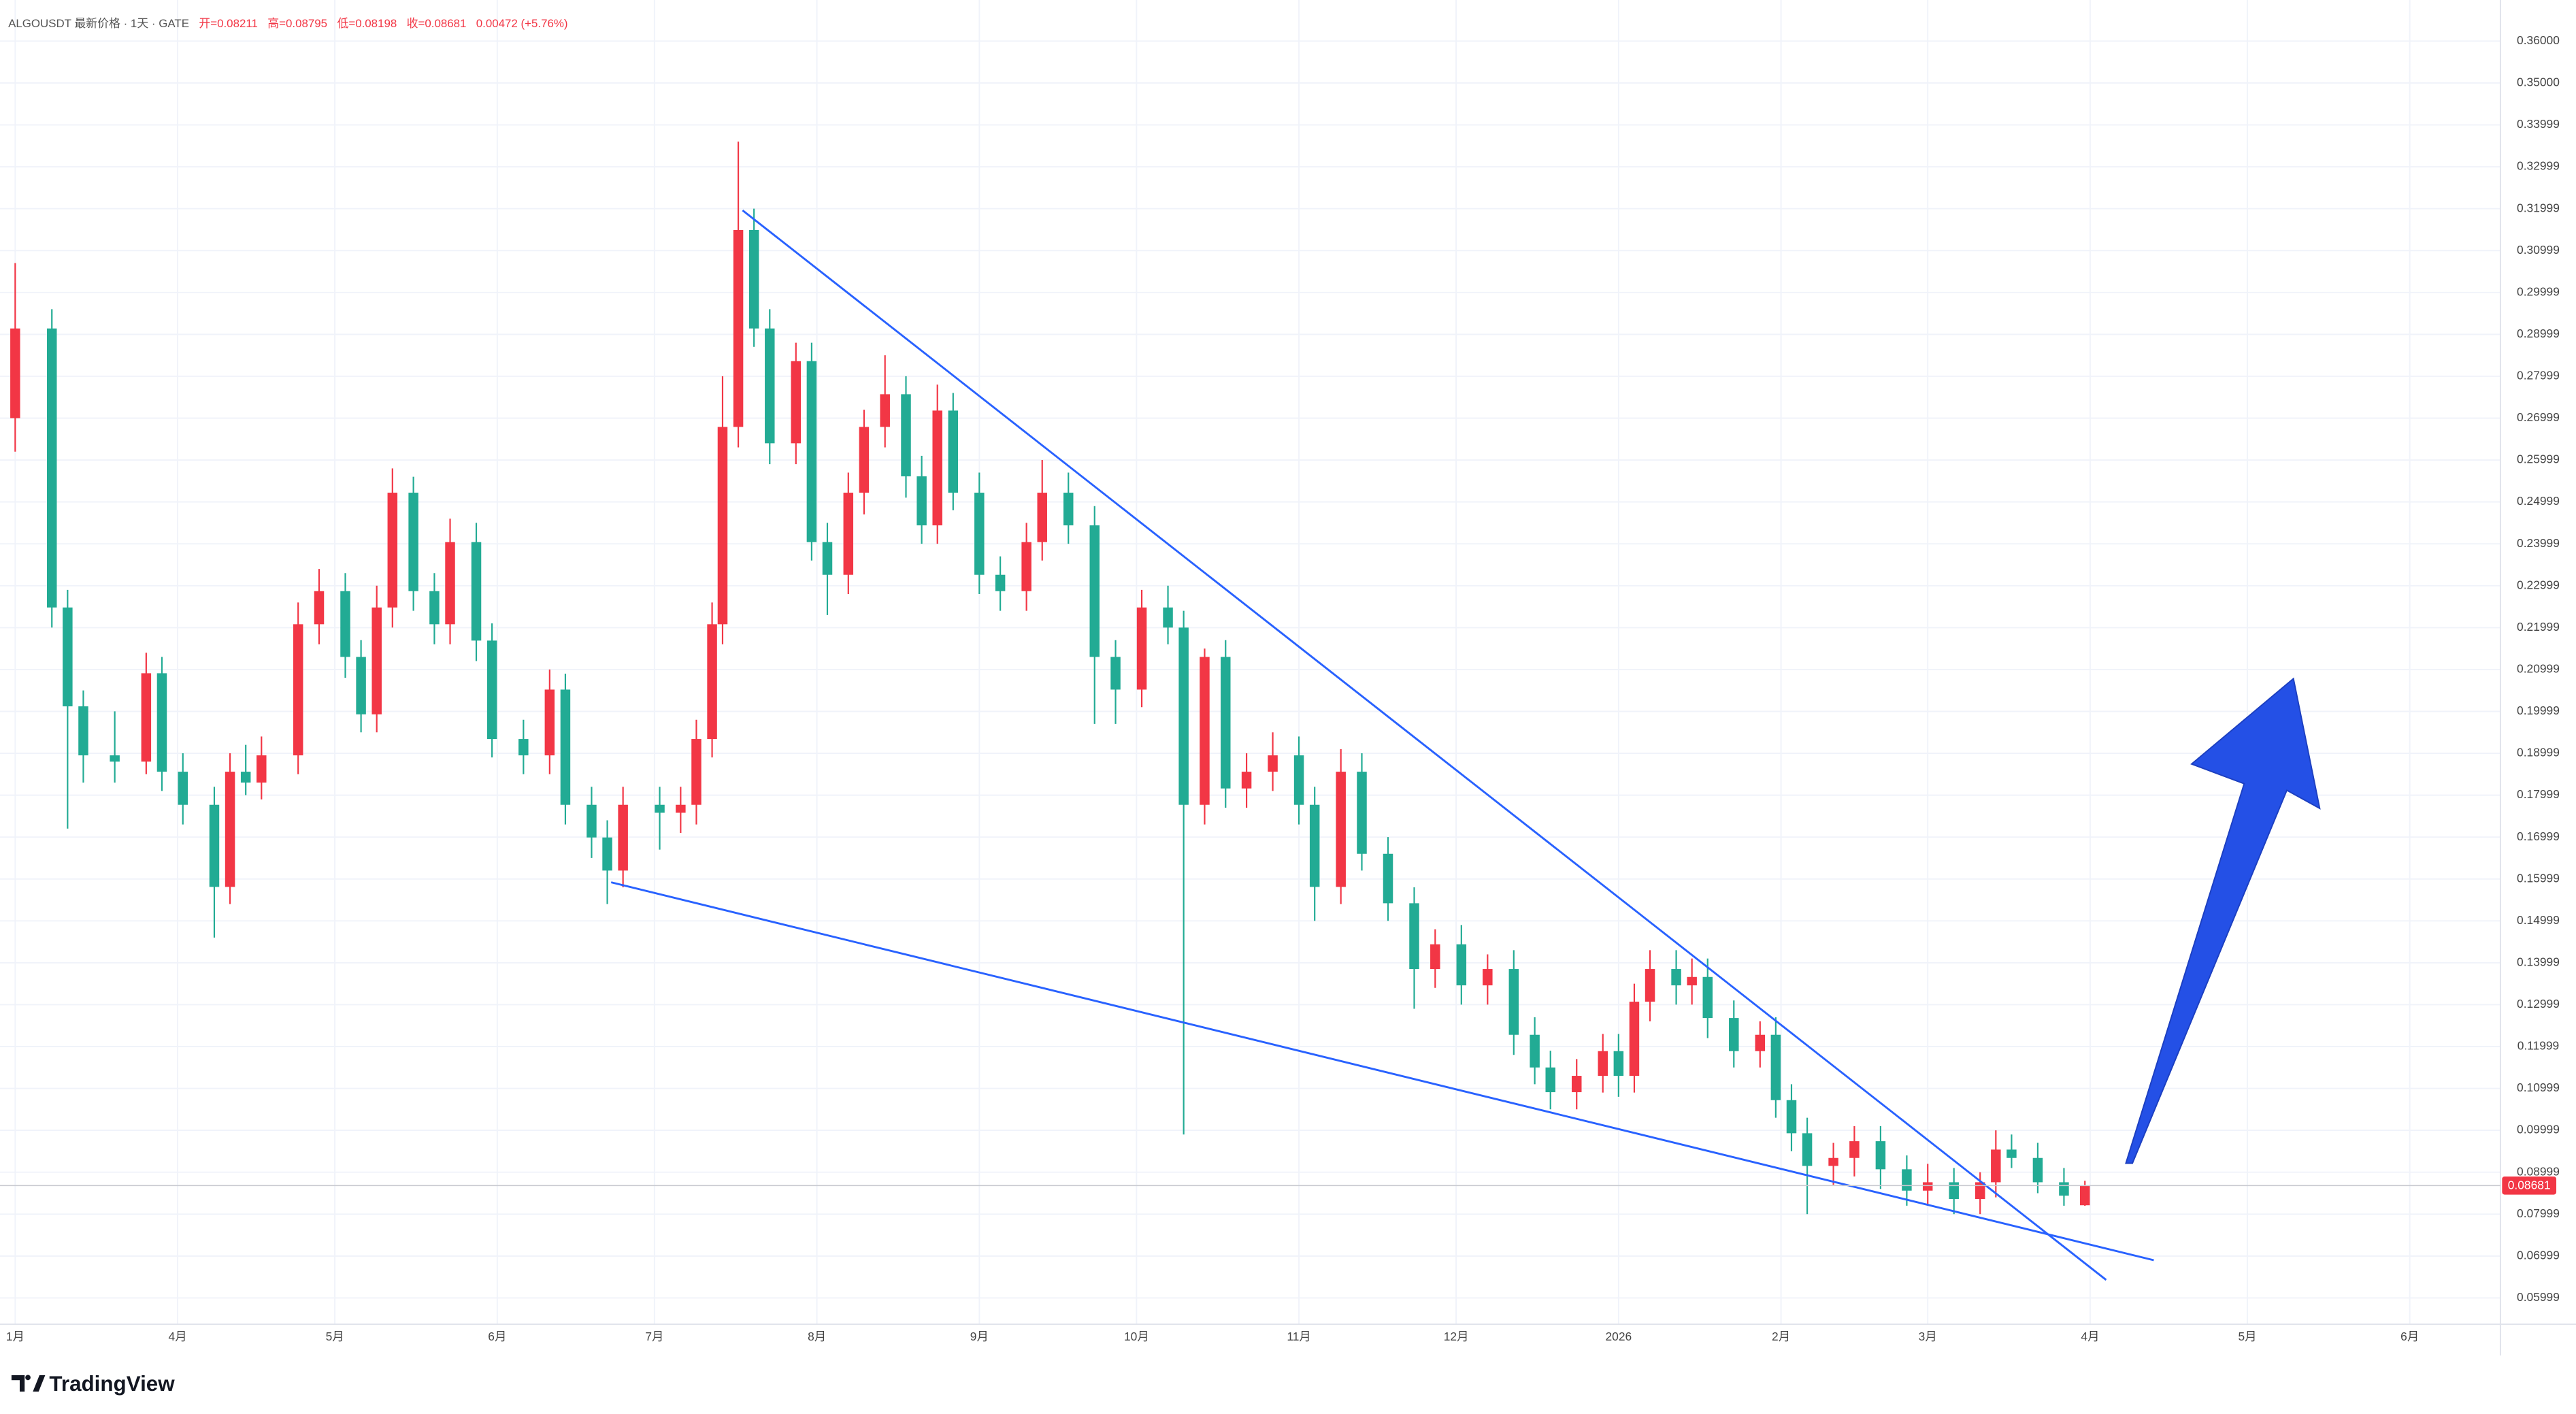 Image resolution: width=2576 pixels, height=1414 pixels. I want to click on y-tick-label: 0.11999, so click(2539, 1046).